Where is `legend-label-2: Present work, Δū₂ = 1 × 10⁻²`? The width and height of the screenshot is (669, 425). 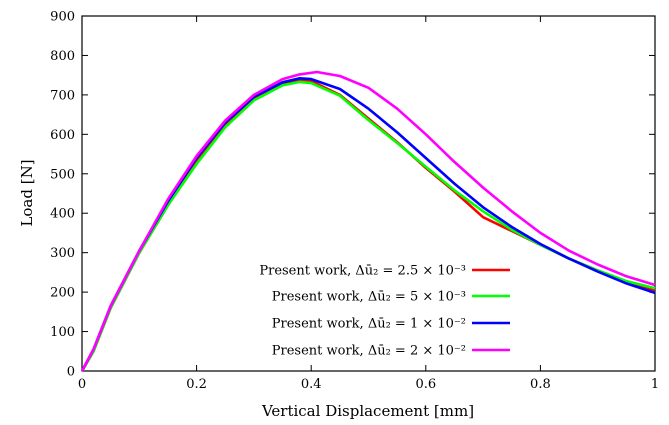
legend-label-2: Present work, Δū₂ = 1 × 10⁻² is located at coordinates (369, 324).